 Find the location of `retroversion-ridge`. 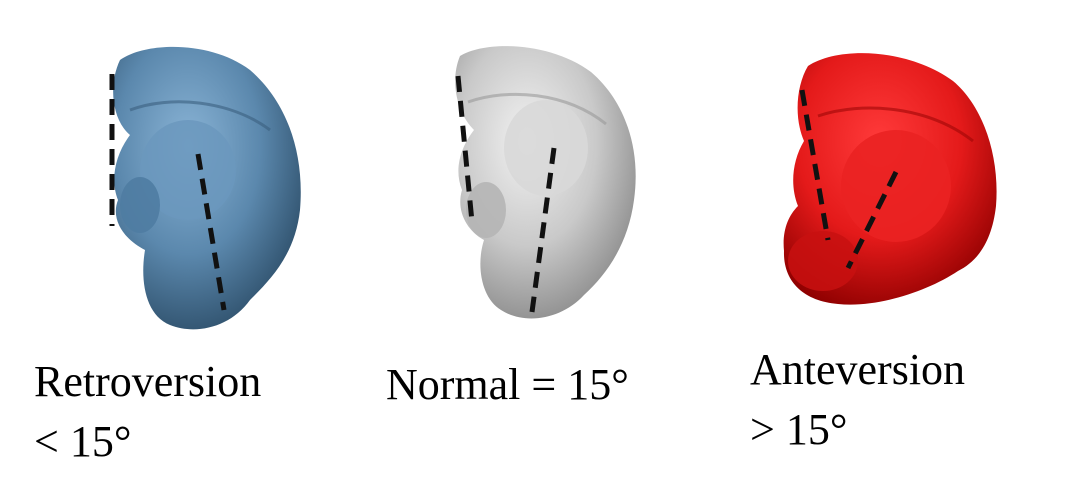

retroversion-ridge is located at coordinates (200, 116).